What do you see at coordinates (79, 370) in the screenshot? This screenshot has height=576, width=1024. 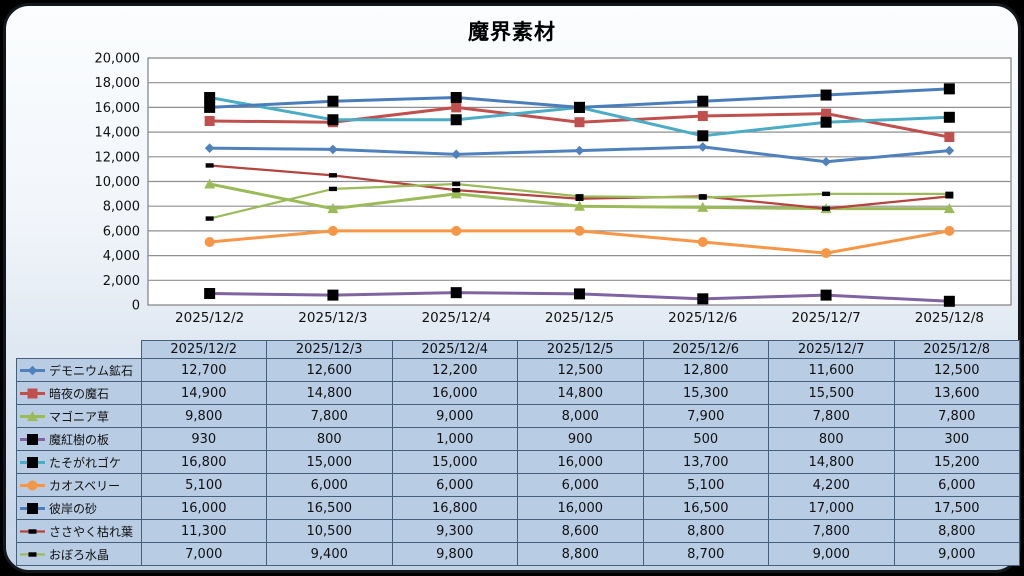 I see `series-legend-cell: デモニウム鉱石` at bounding box center [79, 370].